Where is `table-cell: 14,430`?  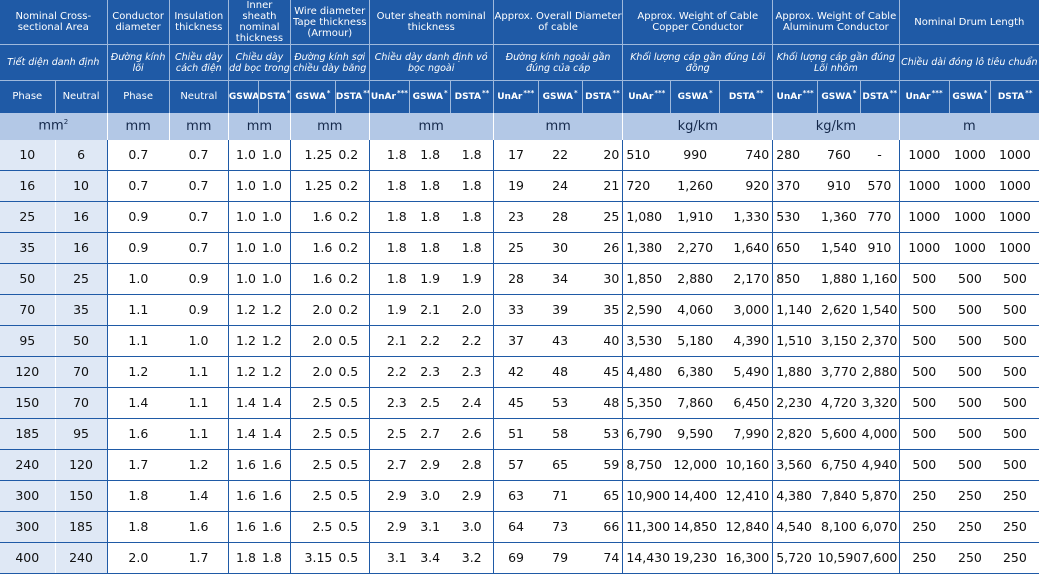 table-cell: 14,430 is located at coordinates (646, 558).